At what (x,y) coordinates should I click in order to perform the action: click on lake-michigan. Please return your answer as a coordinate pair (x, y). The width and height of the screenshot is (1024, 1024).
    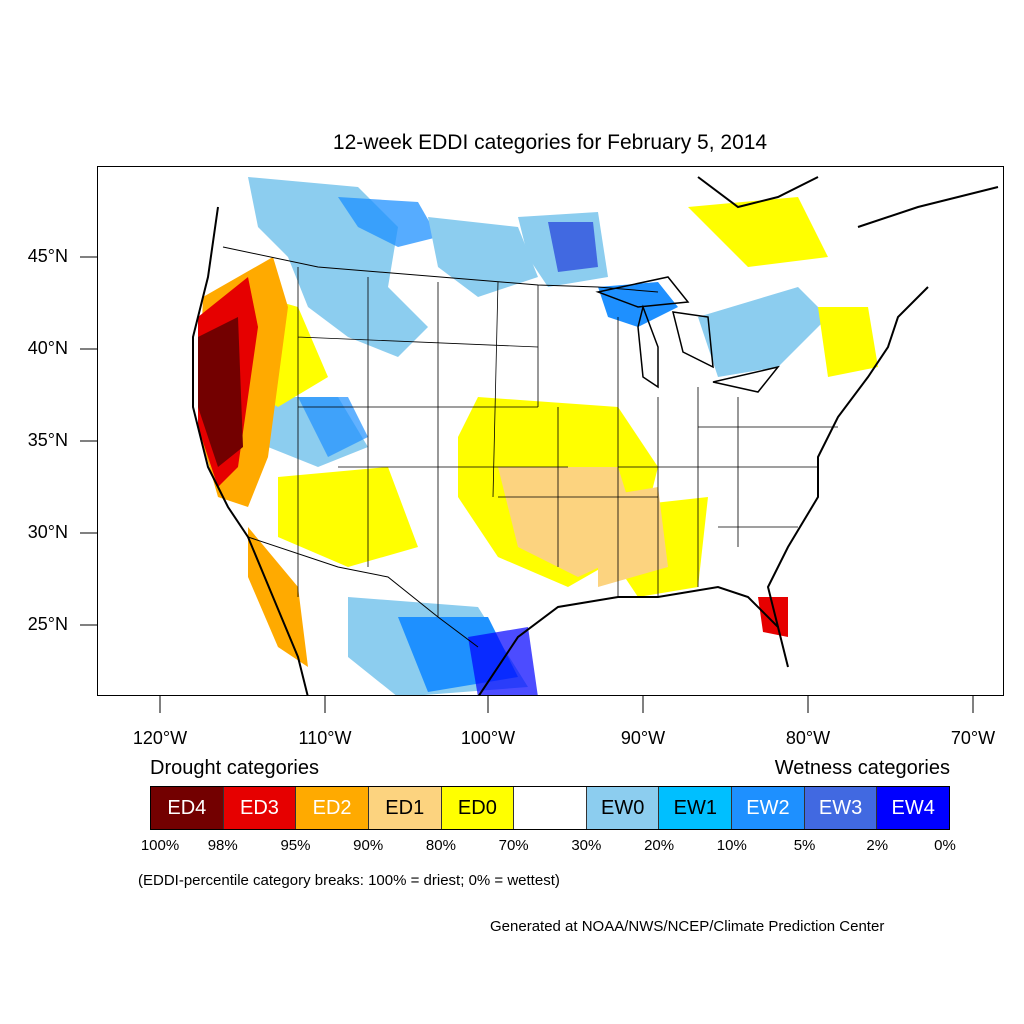
    Looking at the image, I should click on (648, 346).